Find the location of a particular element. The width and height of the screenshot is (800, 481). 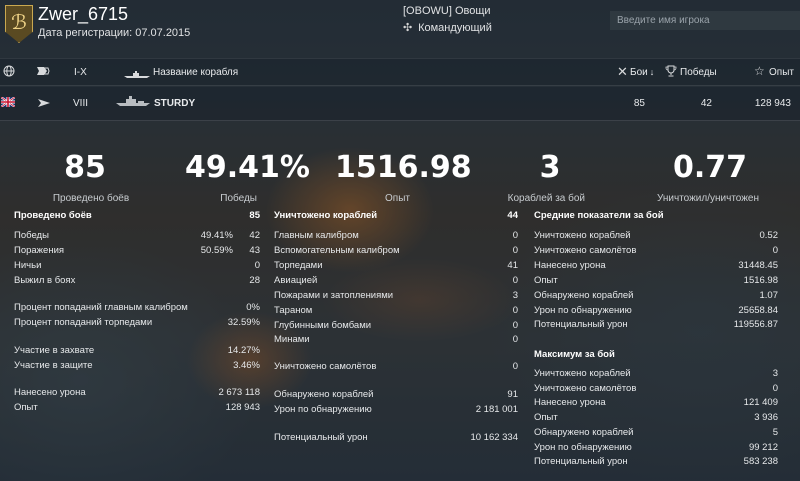

stat-row: Потенциальный урон 583 238 is located at coordinates (656, 463).